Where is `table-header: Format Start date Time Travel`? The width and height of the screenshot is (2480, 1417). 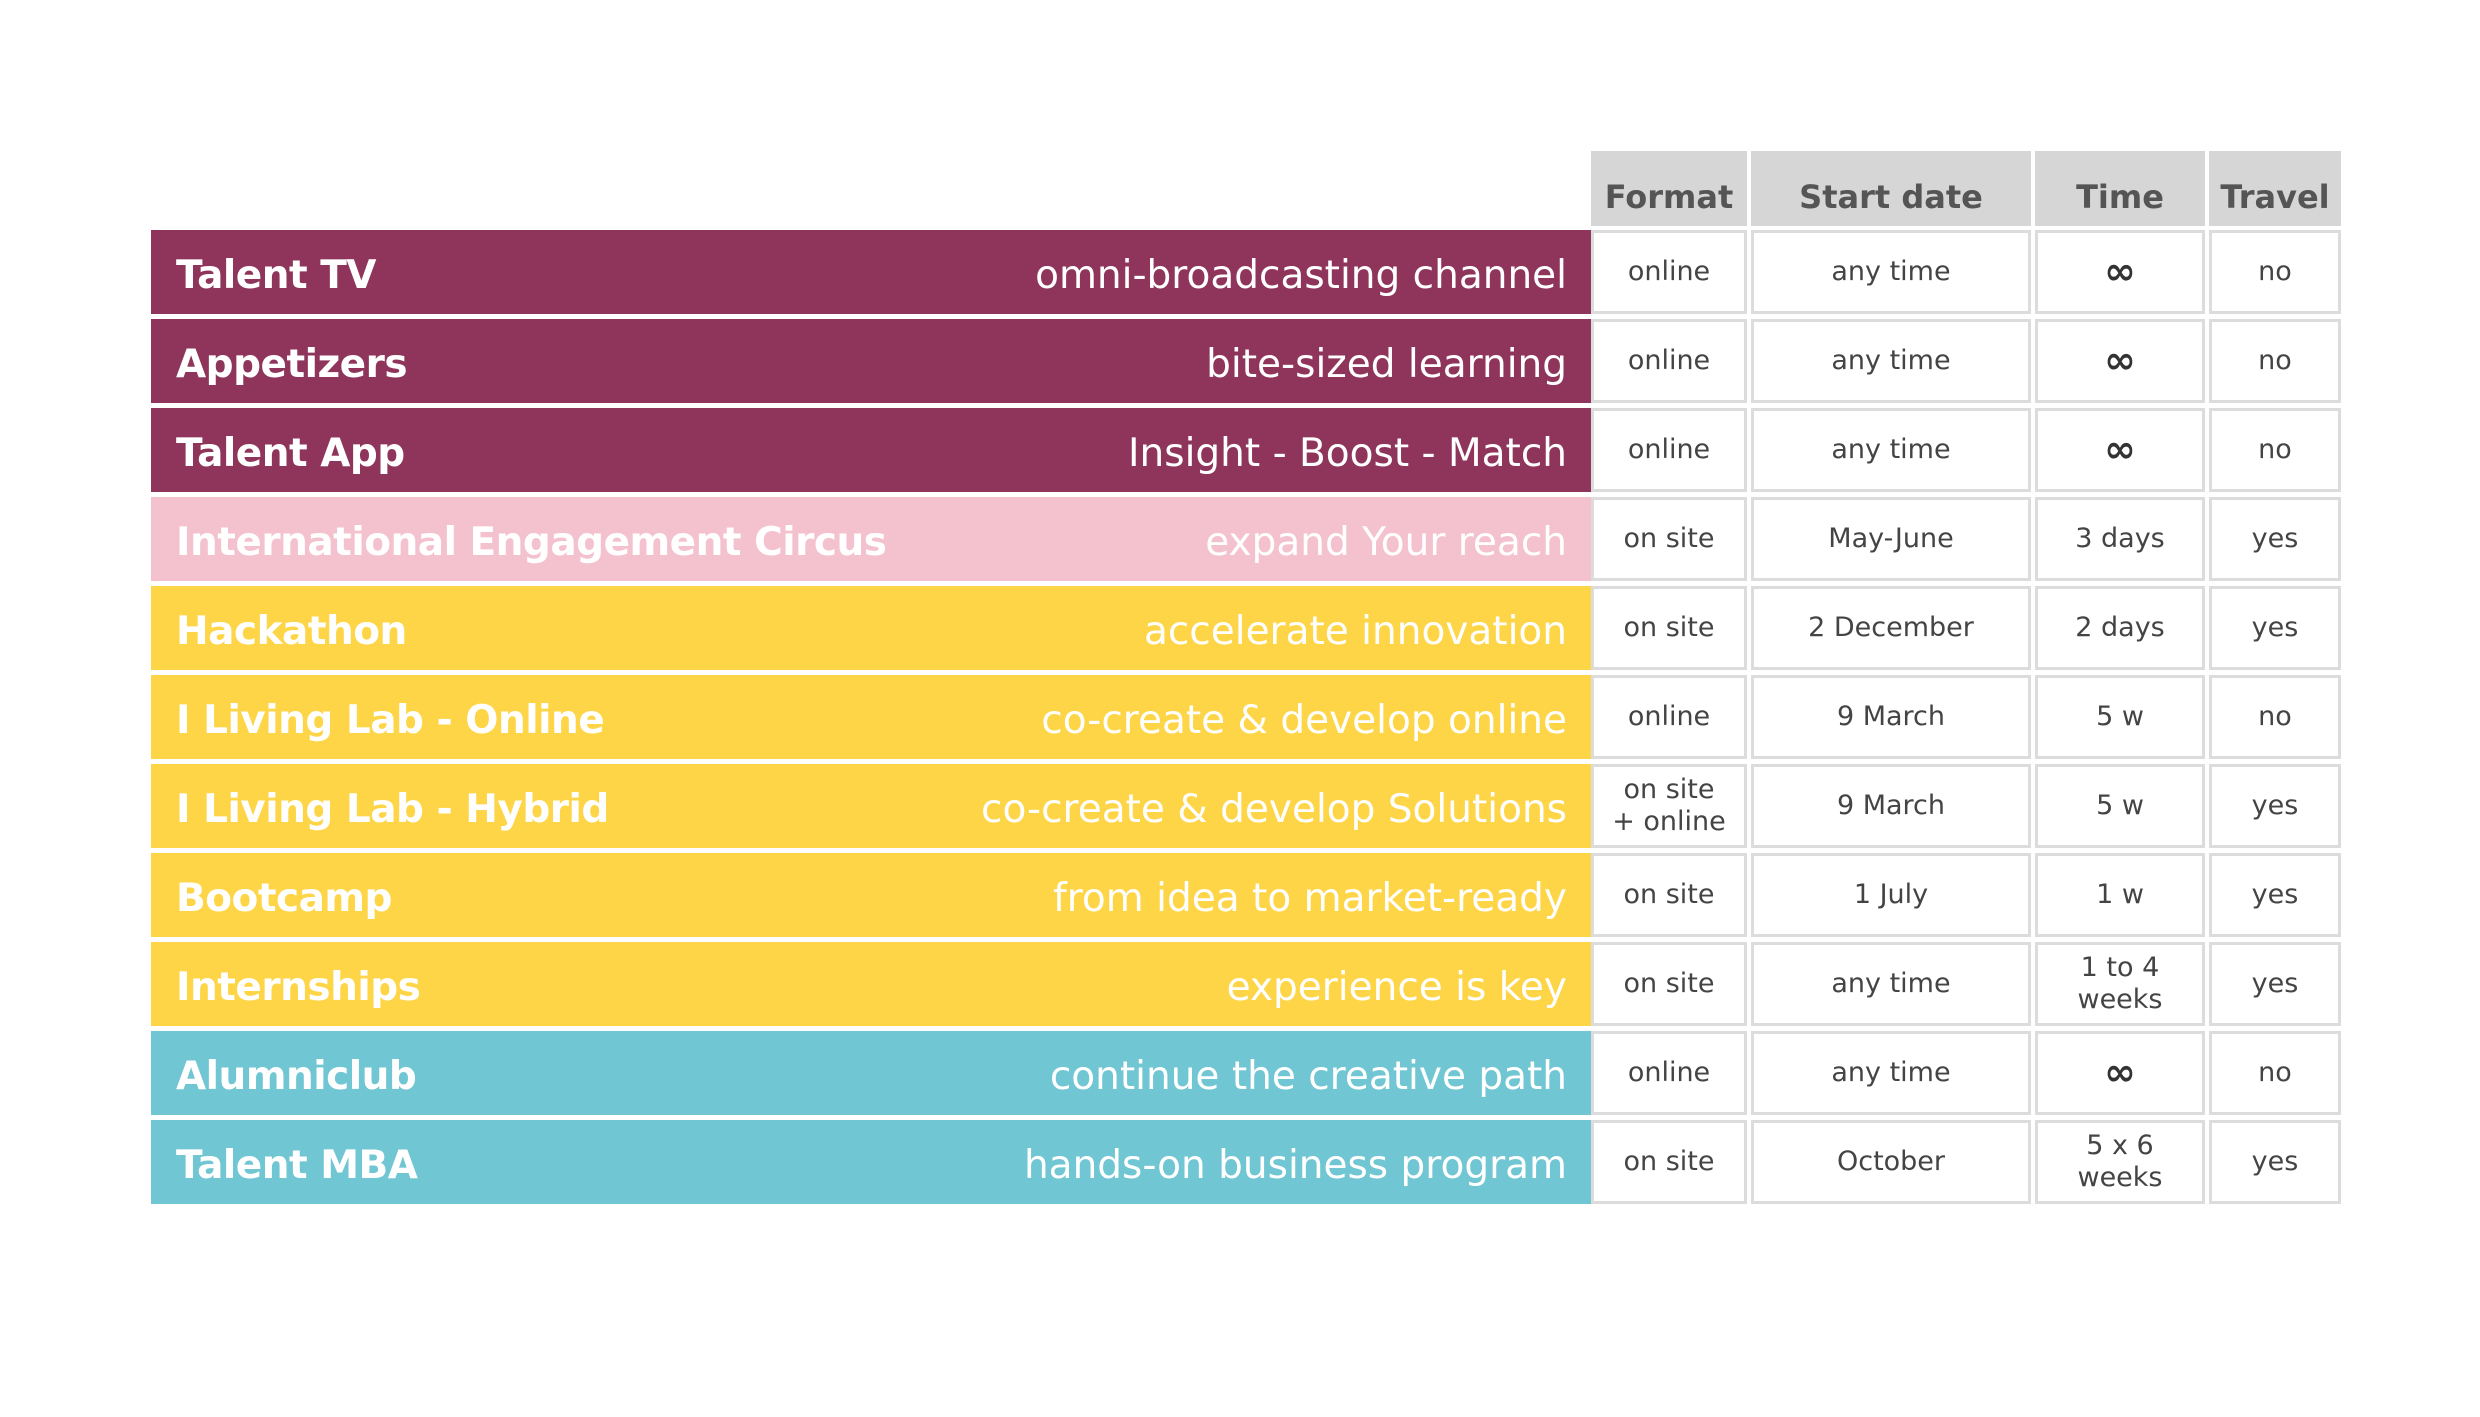 table-header: Format Start date Time Travel is located at coordinates (1246, 188).